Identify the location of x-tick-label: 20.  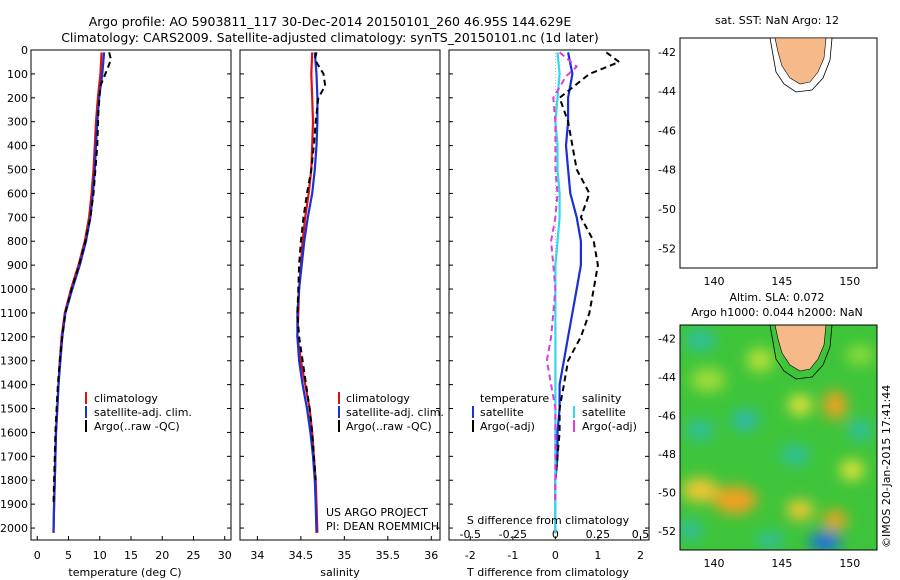
(162, 555).